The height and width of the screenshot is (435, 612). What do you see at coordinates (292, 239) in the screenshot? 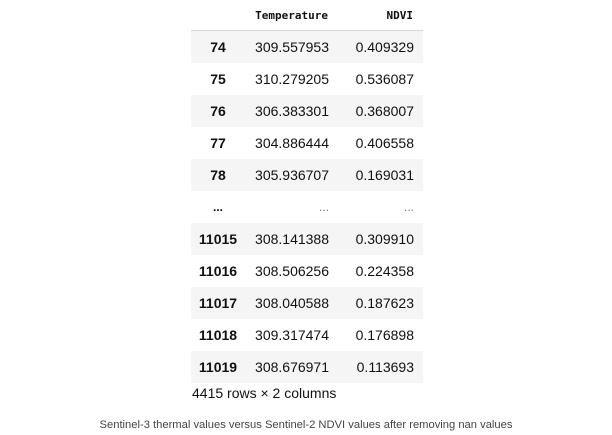
I see `temperature-cell: 308.141388` at bounding box center [292, 239].